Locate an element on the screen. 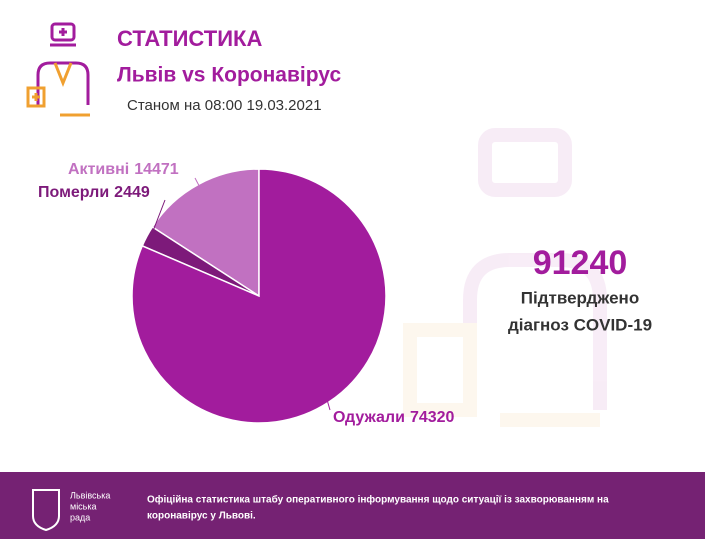 The width and height of the screenshot is (705, 539). slice-label: Одужали 74320 is located at coordinates (394, 417).